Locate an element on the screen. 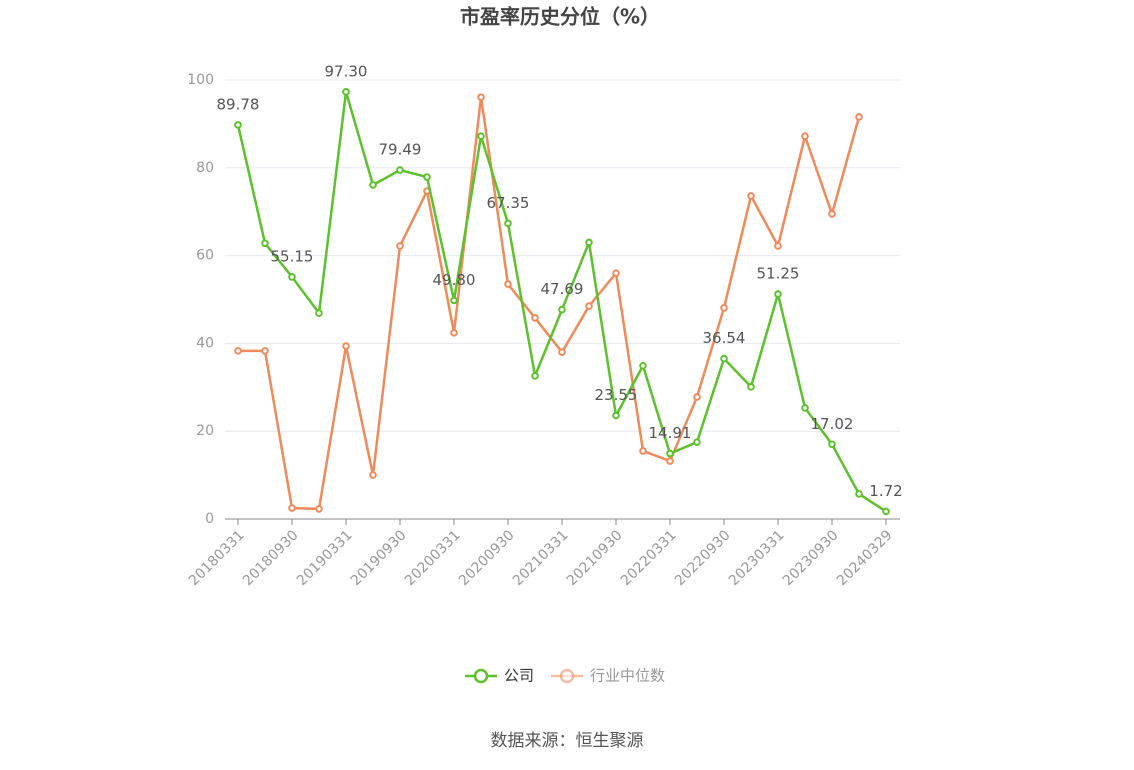 The width and height of the screenshot is (1134, 770). x-tick-label: 20230331 is located at coordinates (757, 558).